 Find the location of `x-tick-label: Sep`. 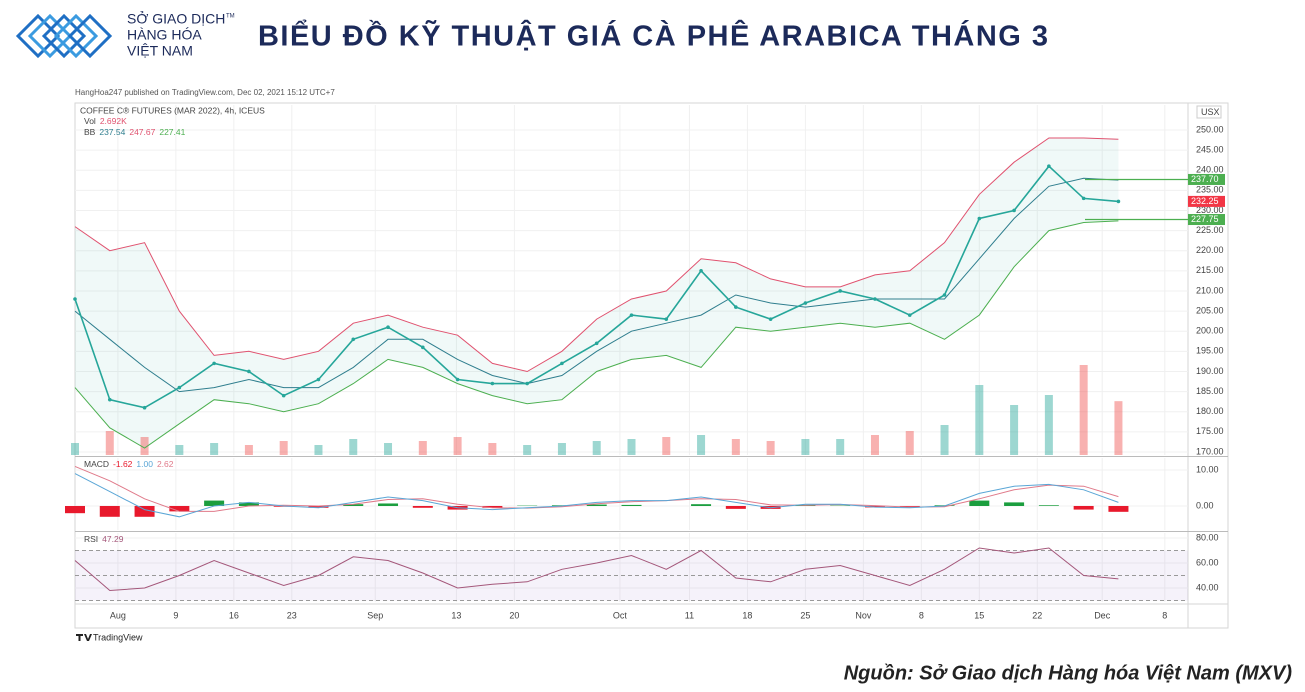

x-tick-label: Sep is located at coordinates (375, 615).